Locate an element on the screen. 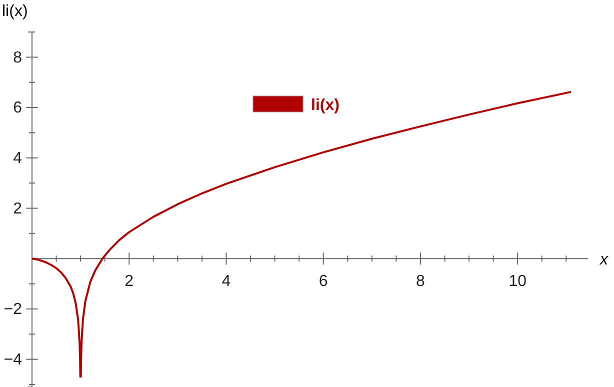 The width and height of the screenshot is (614, 387). y-tick-label: 8 is located at coordinates (17, 57).